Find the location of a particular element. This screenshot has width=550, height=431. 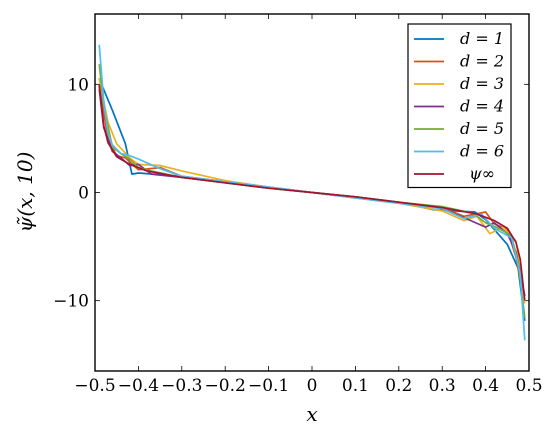

legend-label-6: d = 6 is located at coordinates (482, 151).